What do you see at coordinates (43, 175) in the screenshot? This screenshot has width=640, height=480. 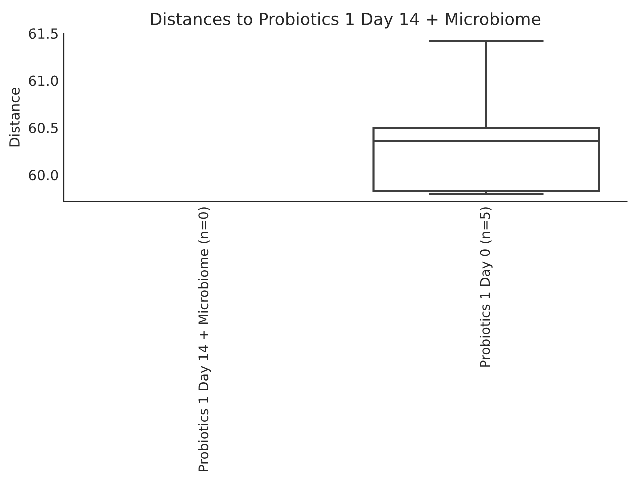 I see `y-tick-label: 60.0` at bounding box center [43, 175].